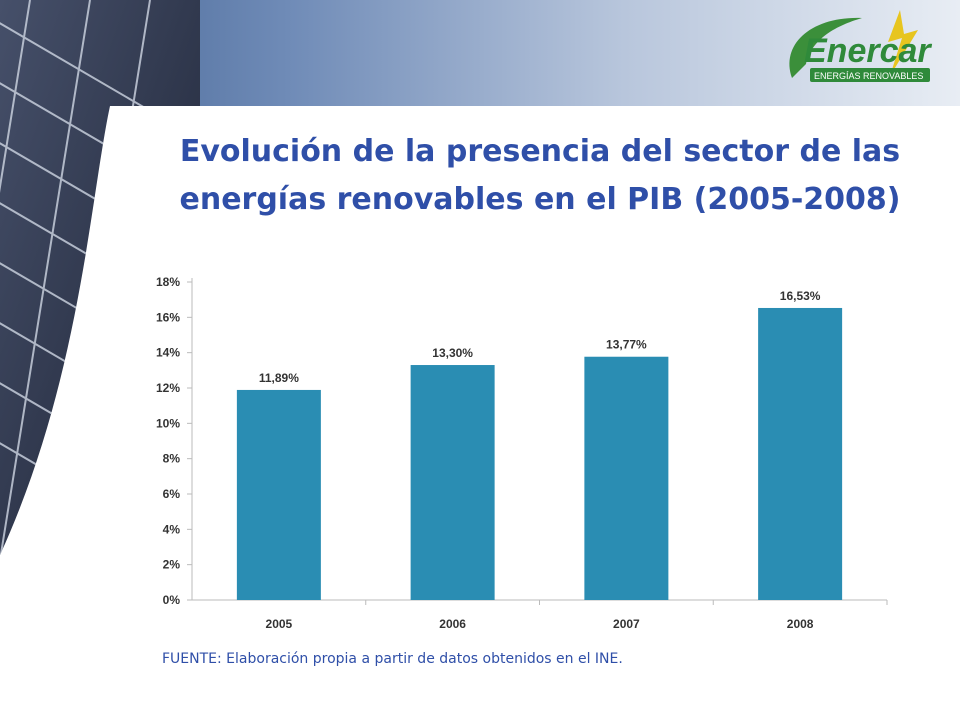 Image resolution: width=960 pixels, height=720 pixels. Describe the element at coordinates (172, 600) in the screenshot. I see `y-tick-label: 0%` at that location.